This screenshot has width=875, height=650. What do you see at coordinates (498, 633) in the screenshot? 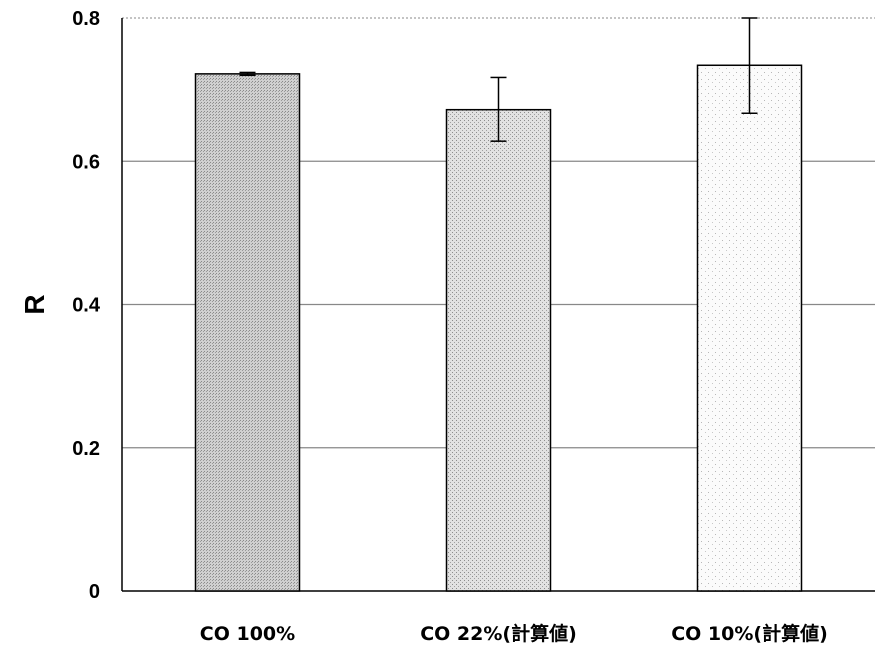
I see `x-category-label: CO 22%(計算値)` at bounding box center [498, 633].